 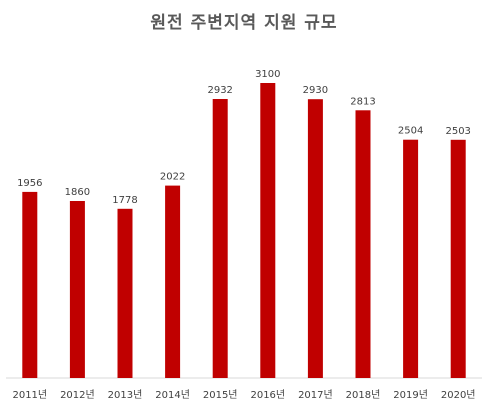 What do you see at coordinates (410, 395) in the screenshot?
I see `x-tick-label-2019년: 2019년` at bounding box center [410, 395].